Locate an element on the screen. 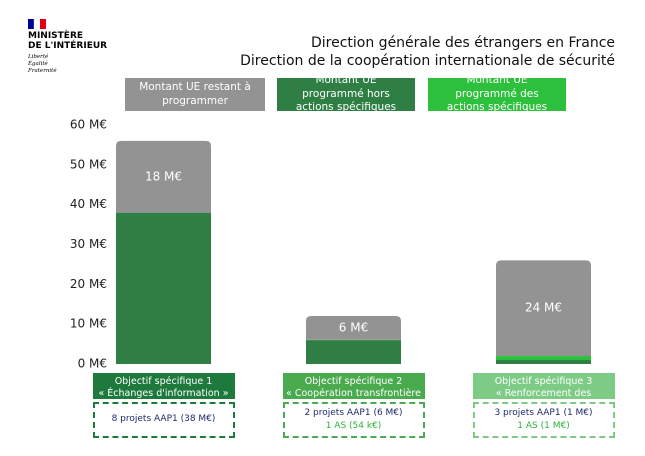  y-tick-label: 50 M€ is located at coordinates (88, 164).